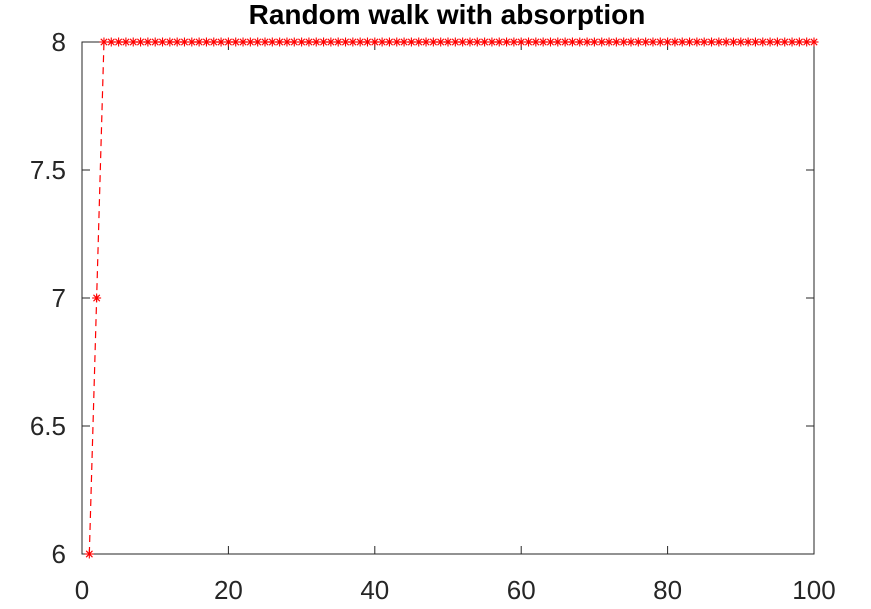 This screenshot has width=871, height=609. What do you see at coordinates (59, 298) in the screenshot?
I see `y-tick-label: 7` at bounding box center [59, 298].